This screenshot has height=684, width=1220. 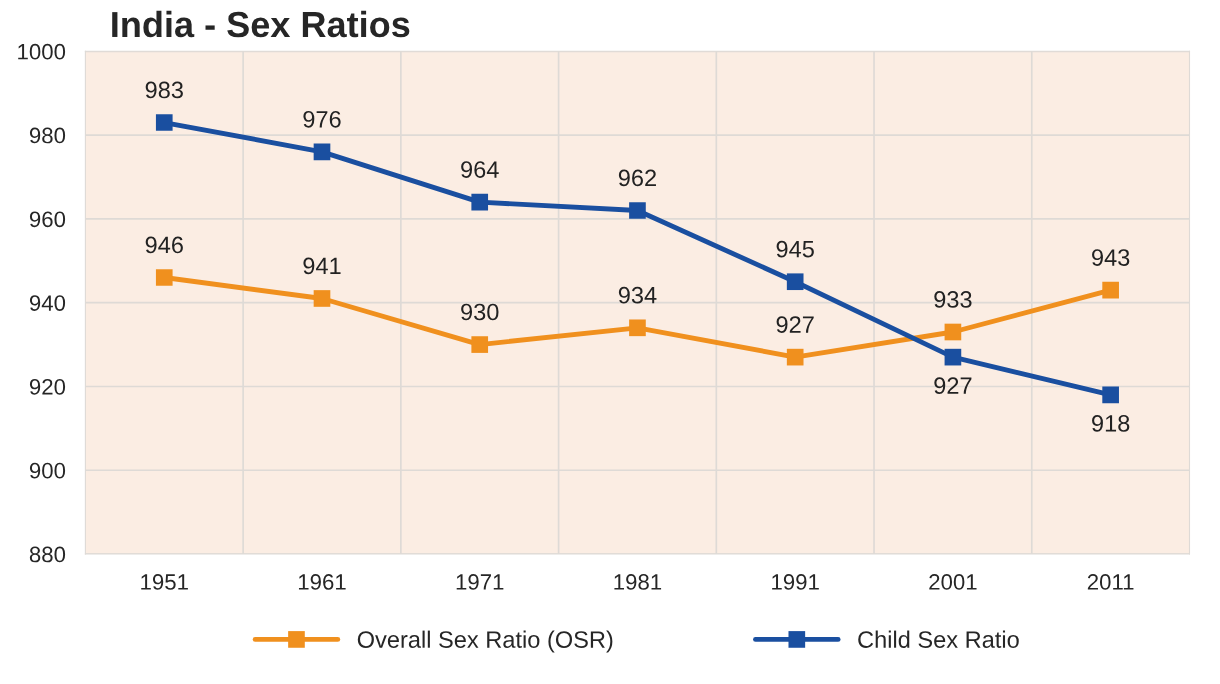 I want to click on x-tick-label: 1991, so click(x=795, y=582).